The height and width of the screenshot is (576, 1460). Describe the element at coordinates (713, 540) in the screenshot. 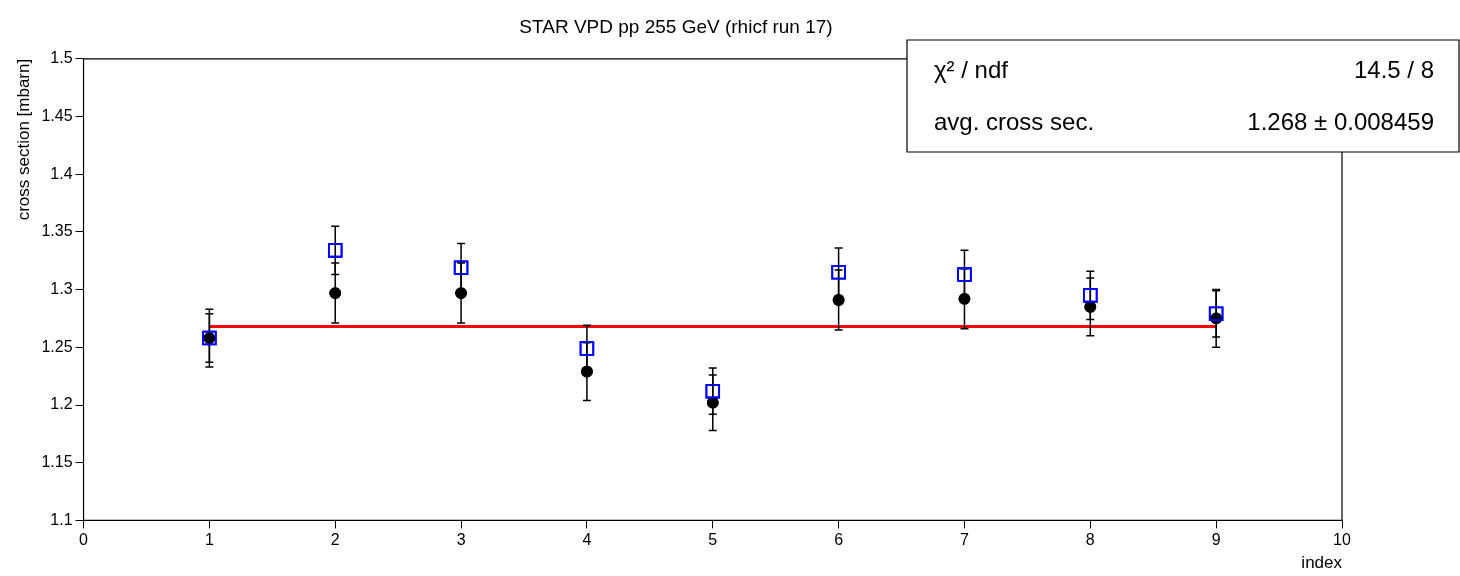

I see `x-tick-label: 5` at that location.